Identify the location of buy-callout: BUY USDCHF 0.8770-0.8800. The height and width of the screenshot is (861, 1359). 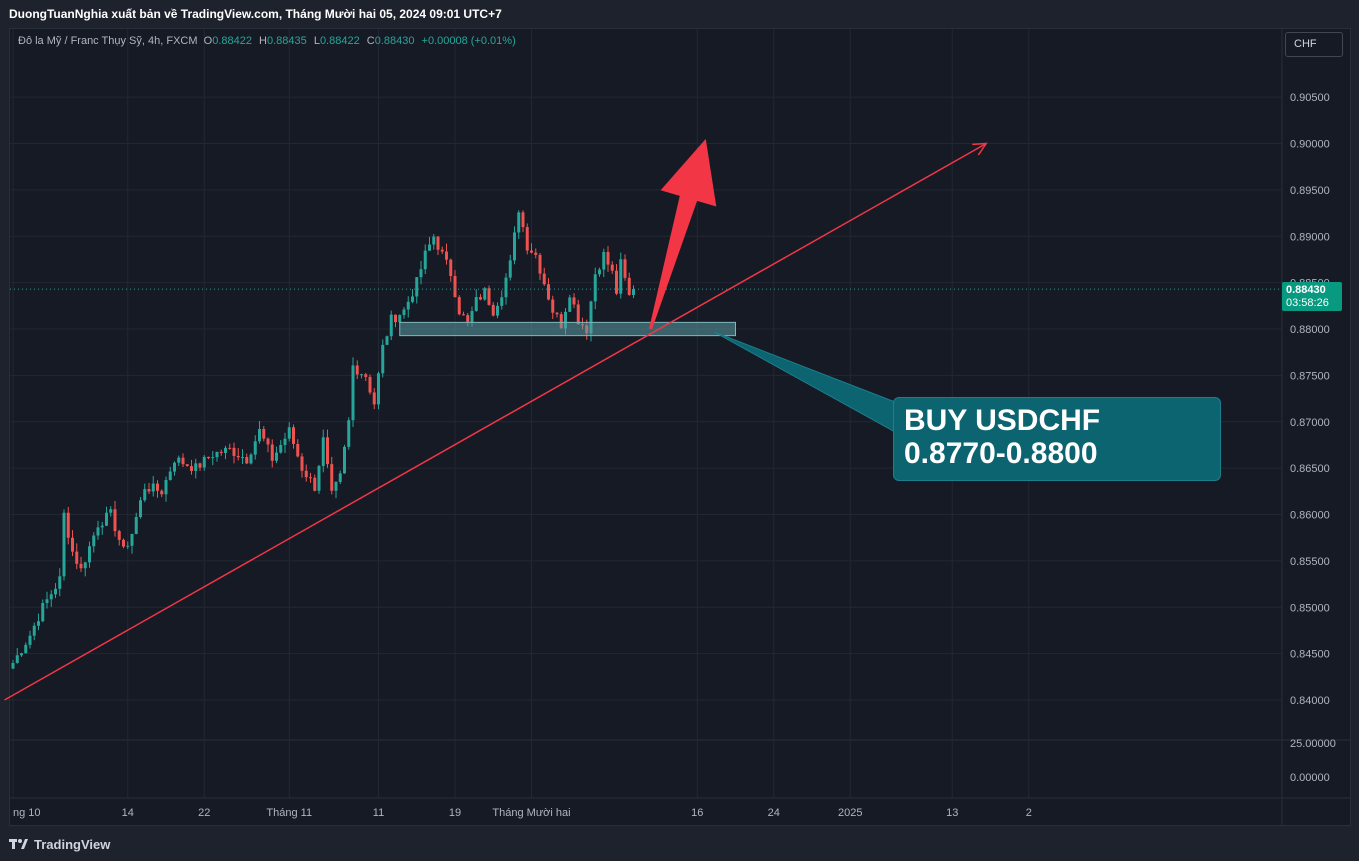
(1057, 439).